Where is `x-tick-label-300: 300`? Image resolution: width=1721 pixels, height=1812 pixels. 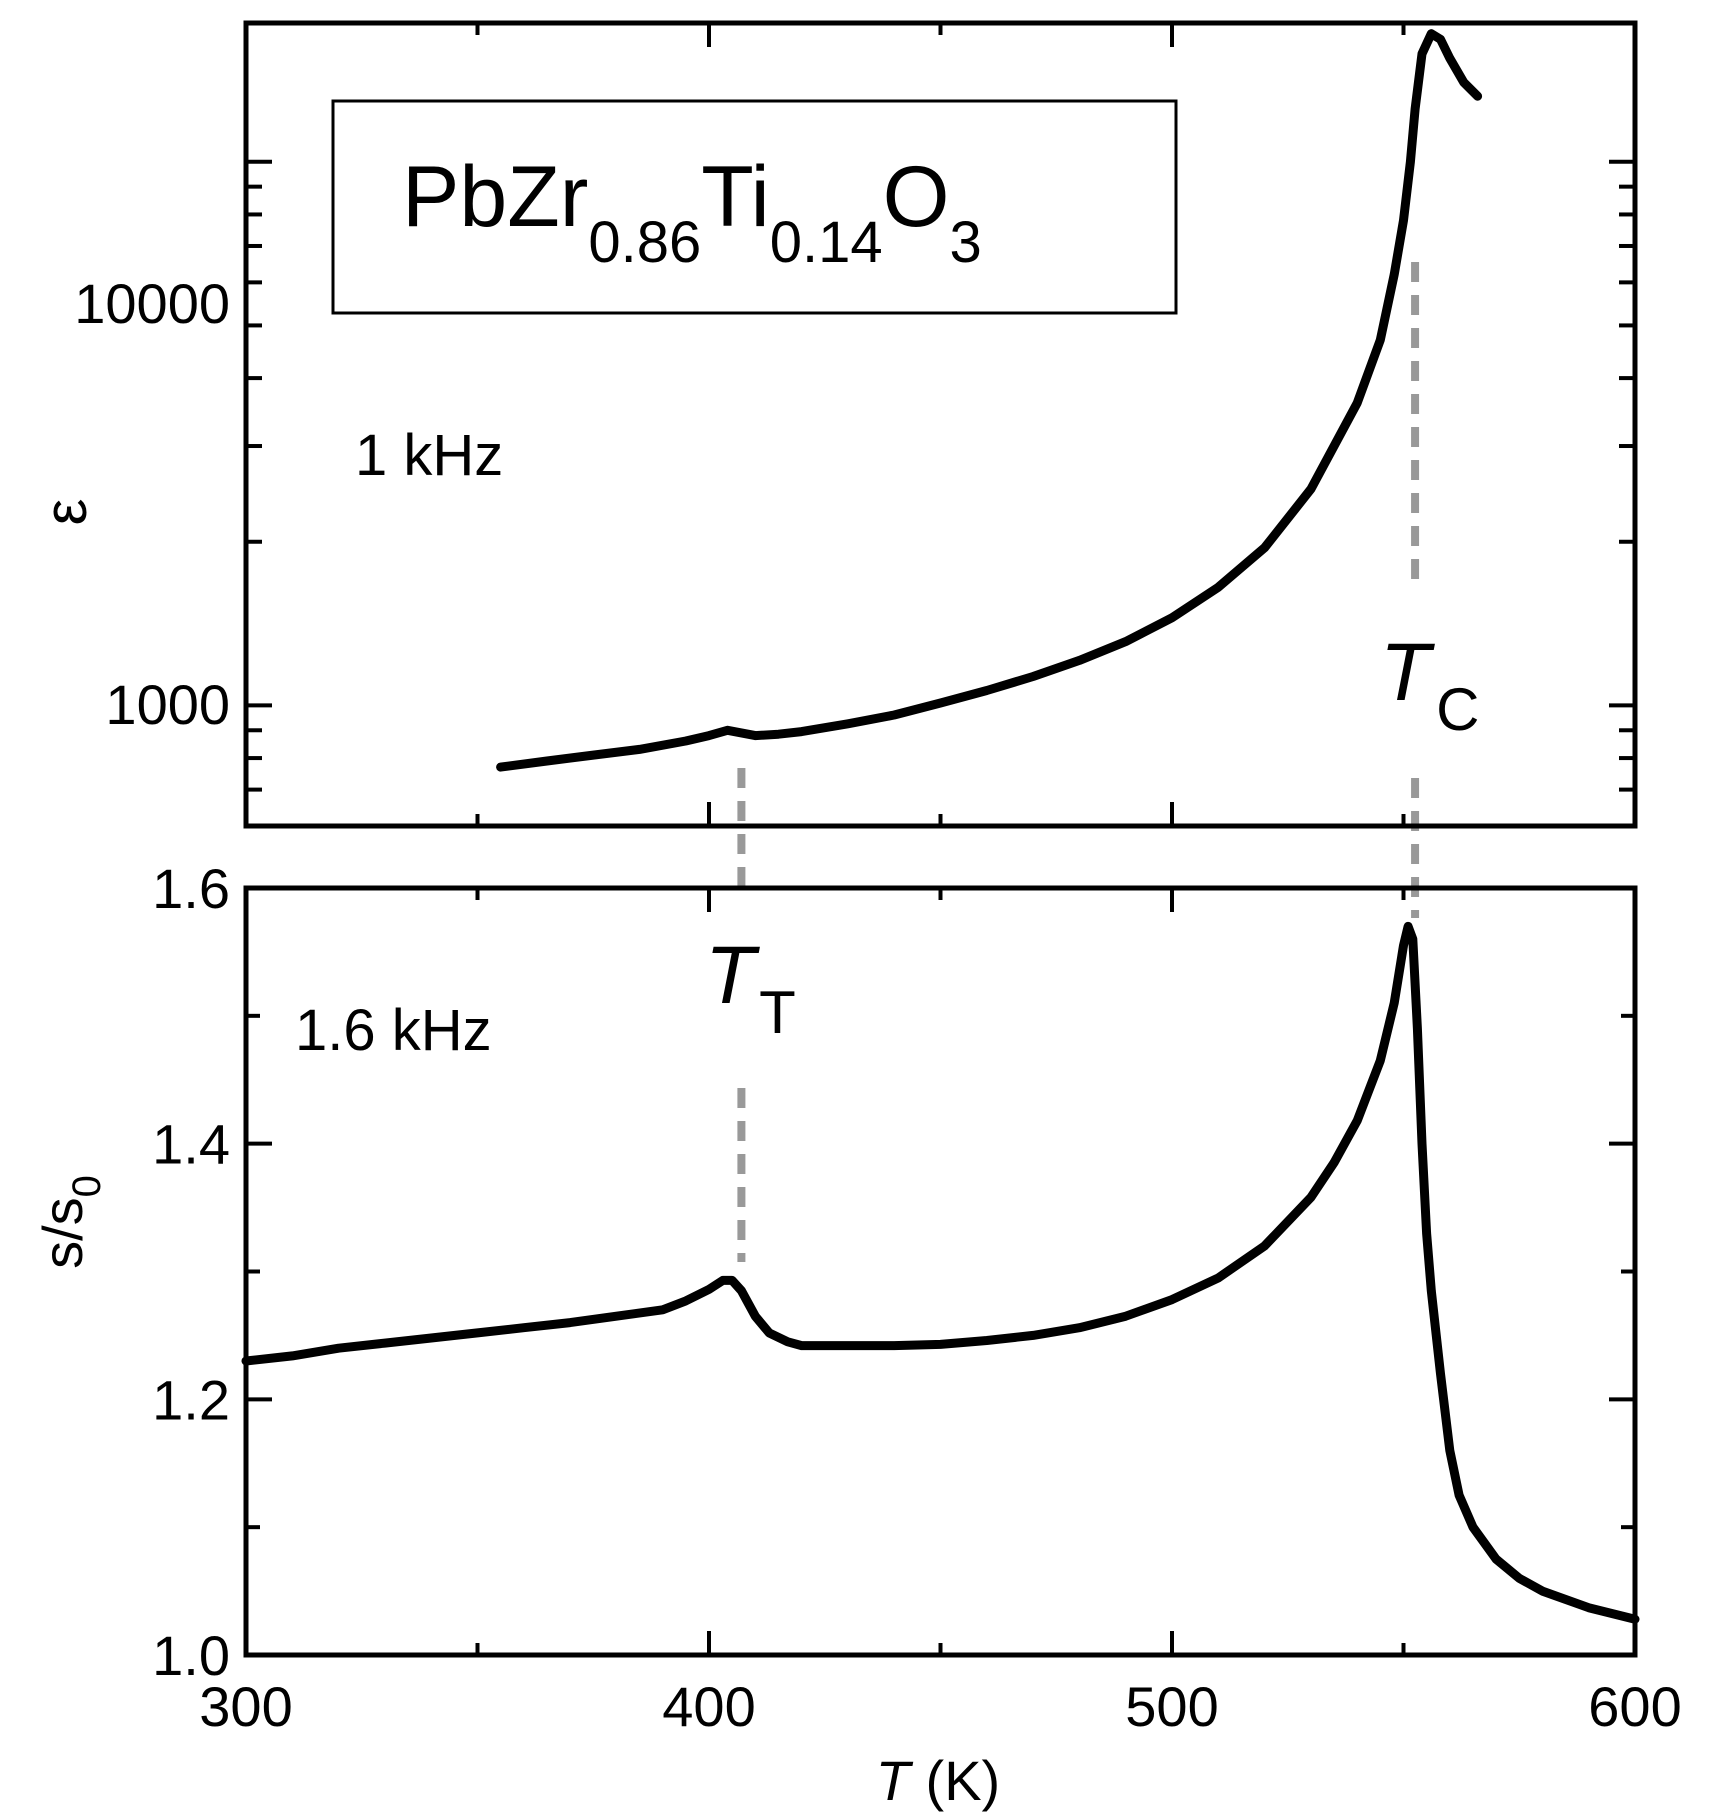
x-tick-label-300: 300 is located at coordinates (245, 1706).